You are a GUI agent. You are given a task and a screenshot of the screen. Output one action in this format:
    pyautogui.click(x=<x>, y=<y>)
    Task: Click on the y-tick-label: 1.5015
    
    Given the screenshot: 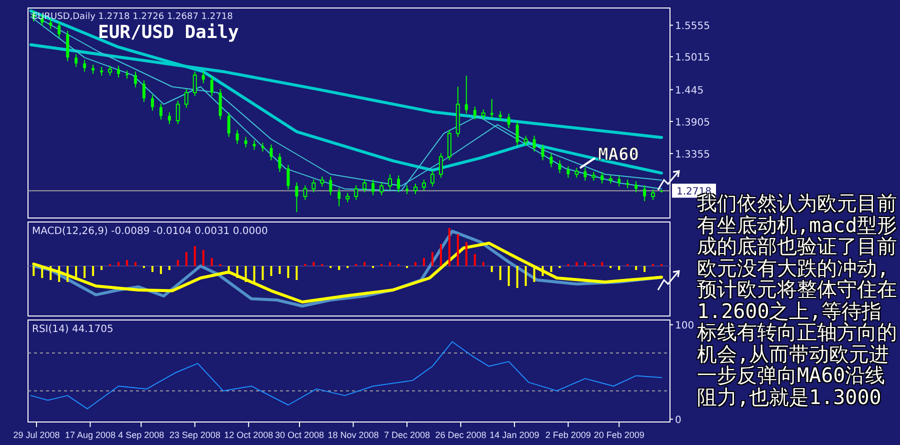 What is the action you would take?
    pyautogui.click(x=692, y=58)
    